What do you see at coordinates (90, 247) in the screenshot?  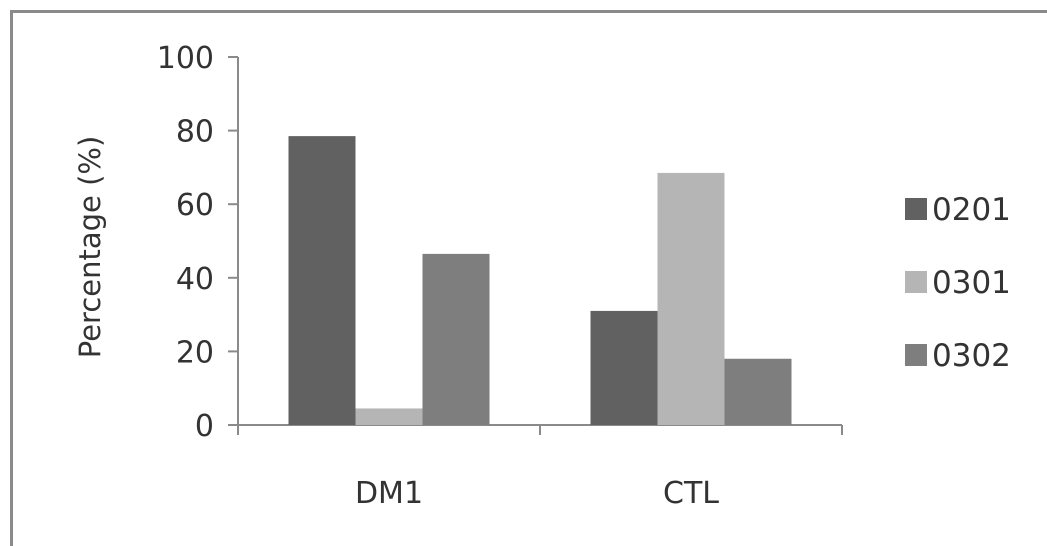 I see `y-axis-label: Percentage (%)` at bounding box center [90, 247].